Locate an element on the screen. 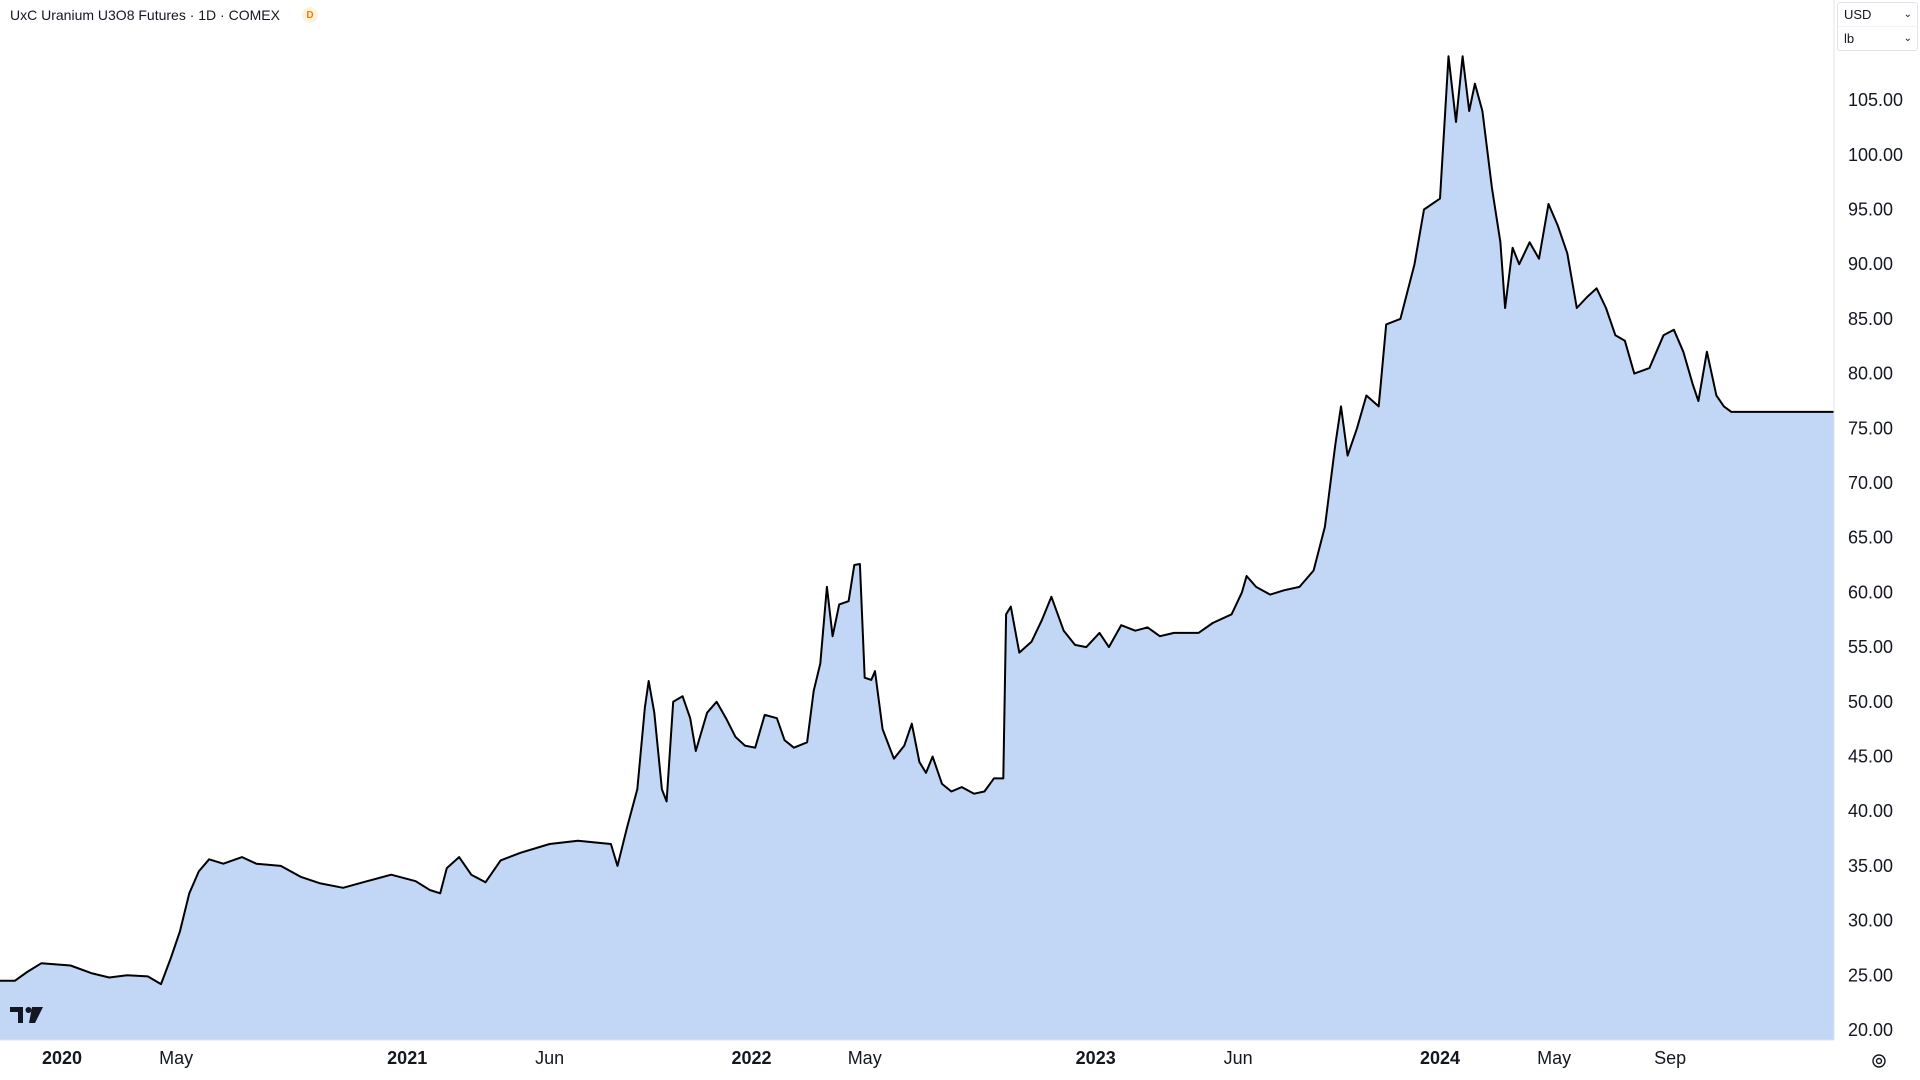 The width and height of the screenshot is (1920, 1080). price-axis-label: 80.00 is located at coordinates (1870, 374).